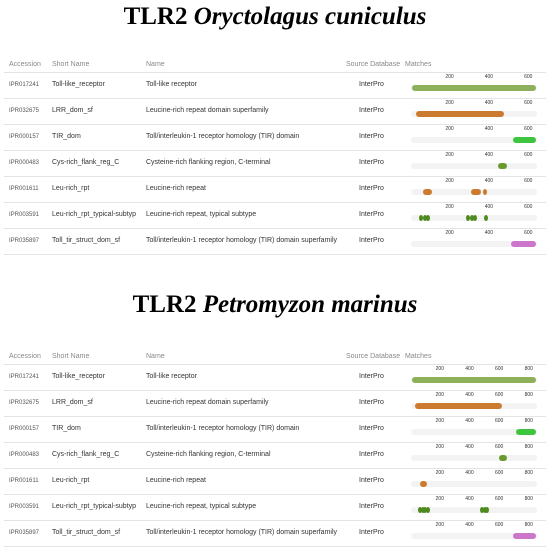 The image size is (550, 551). I want to click on header-matches: Matches, so click(418, 356).